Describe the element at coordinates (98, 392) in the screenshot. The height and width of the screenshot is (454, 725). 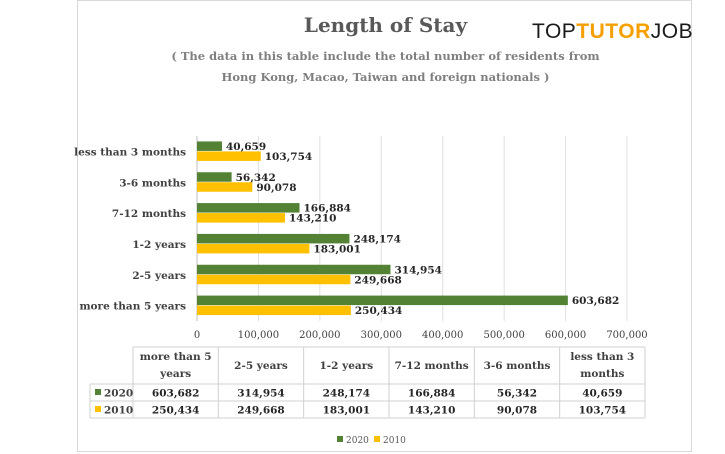
I see `table-legend-key-2020` at that location.